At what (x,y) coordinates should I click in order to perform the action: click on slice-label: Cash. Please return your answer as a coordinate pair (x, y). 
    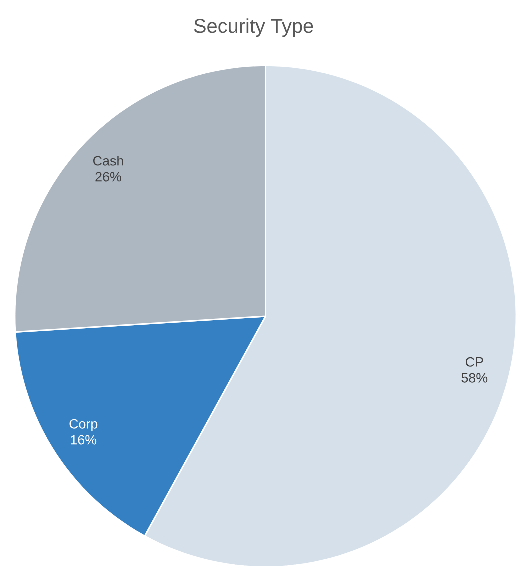
    Looking at the image, I should click on (108, 161).